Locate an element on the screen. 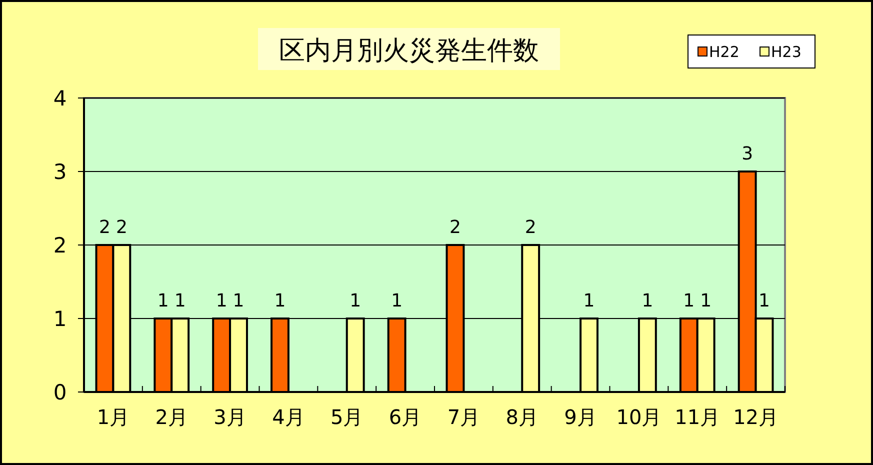 The height and width of the screenshot is (465, 873). y-tick-label: 1 is located at coordinates (60, 318).